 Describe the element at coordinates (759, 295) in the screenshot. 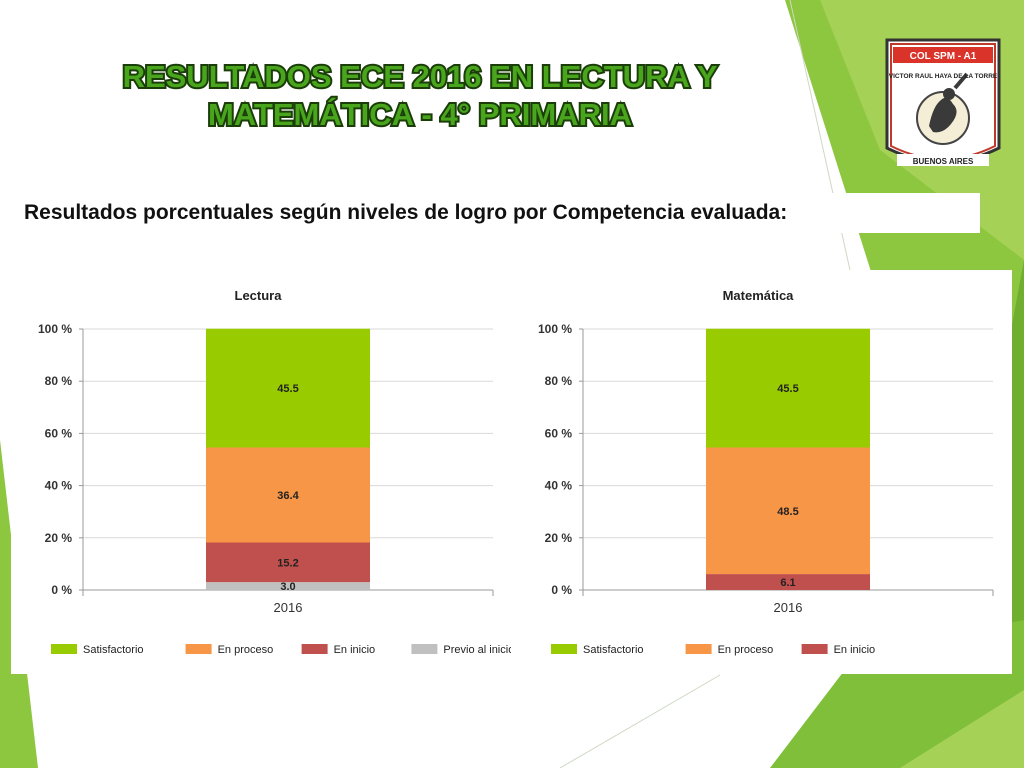

I see `chart-title-matematica: Matemática` at that location.